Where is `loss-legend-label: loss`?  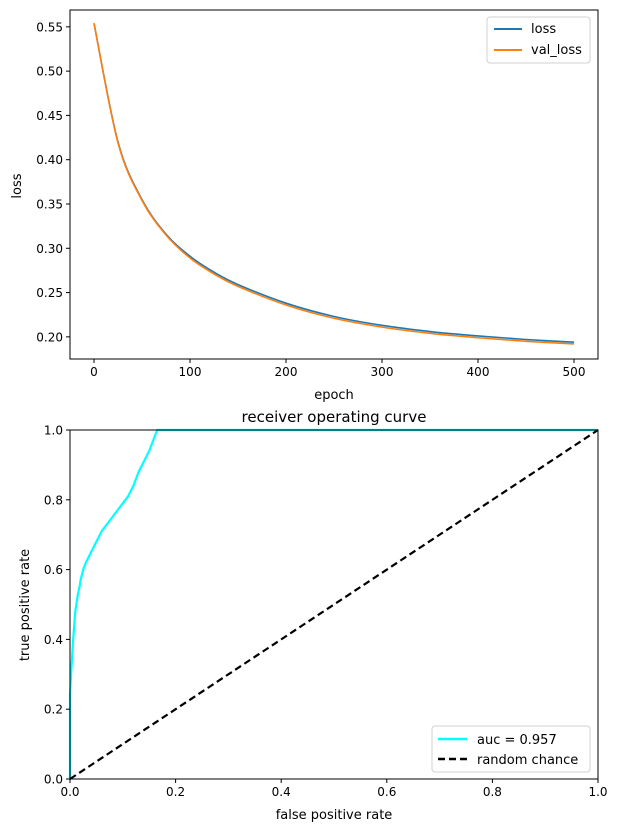 loss-legend-label: loss is located at coordinates (543, 29).